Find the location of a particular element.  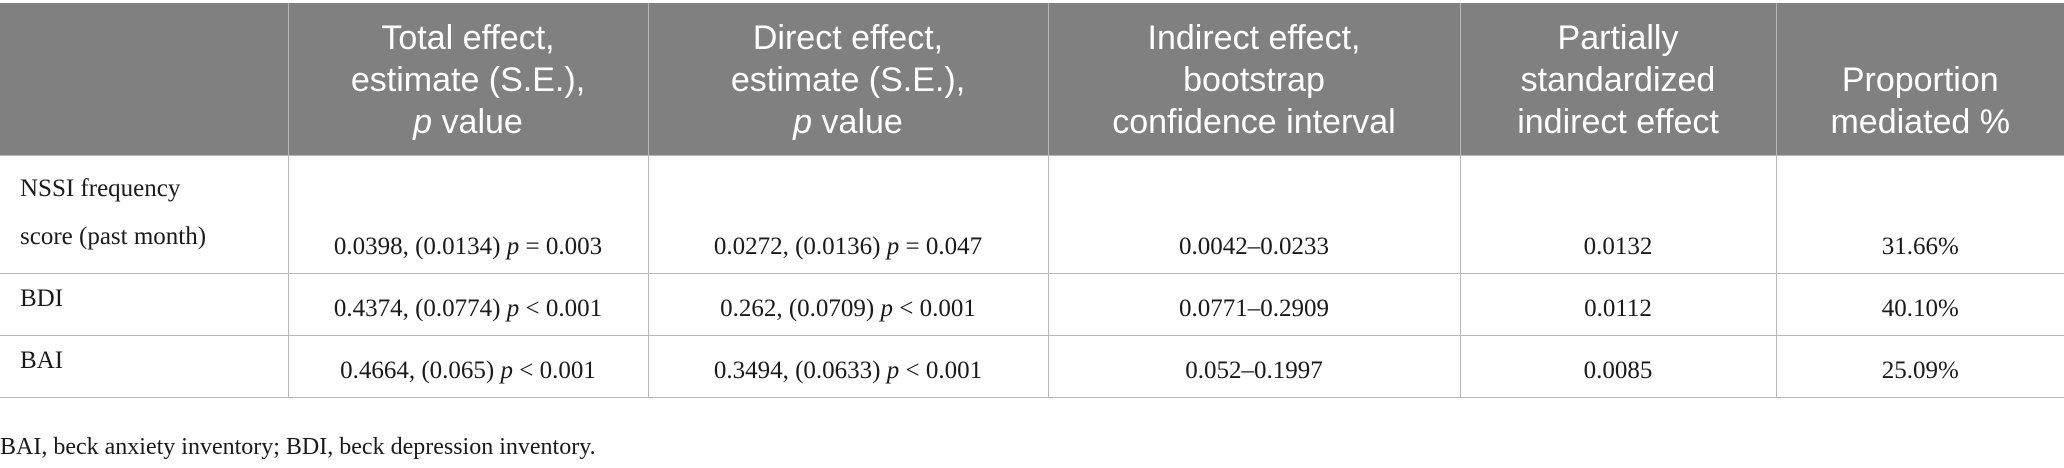

indirect-ci-cell: 0.052–0.1997 is located at coordinates (1254, 366).